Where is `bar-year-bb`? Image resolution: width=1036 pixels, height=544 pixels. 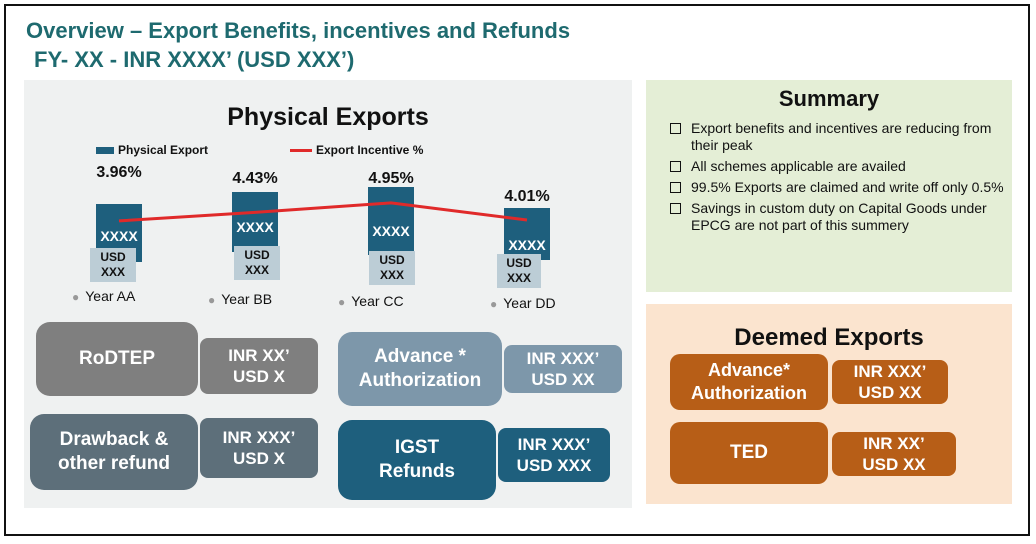
bar-year-bb is located at coordinates (255, 222).